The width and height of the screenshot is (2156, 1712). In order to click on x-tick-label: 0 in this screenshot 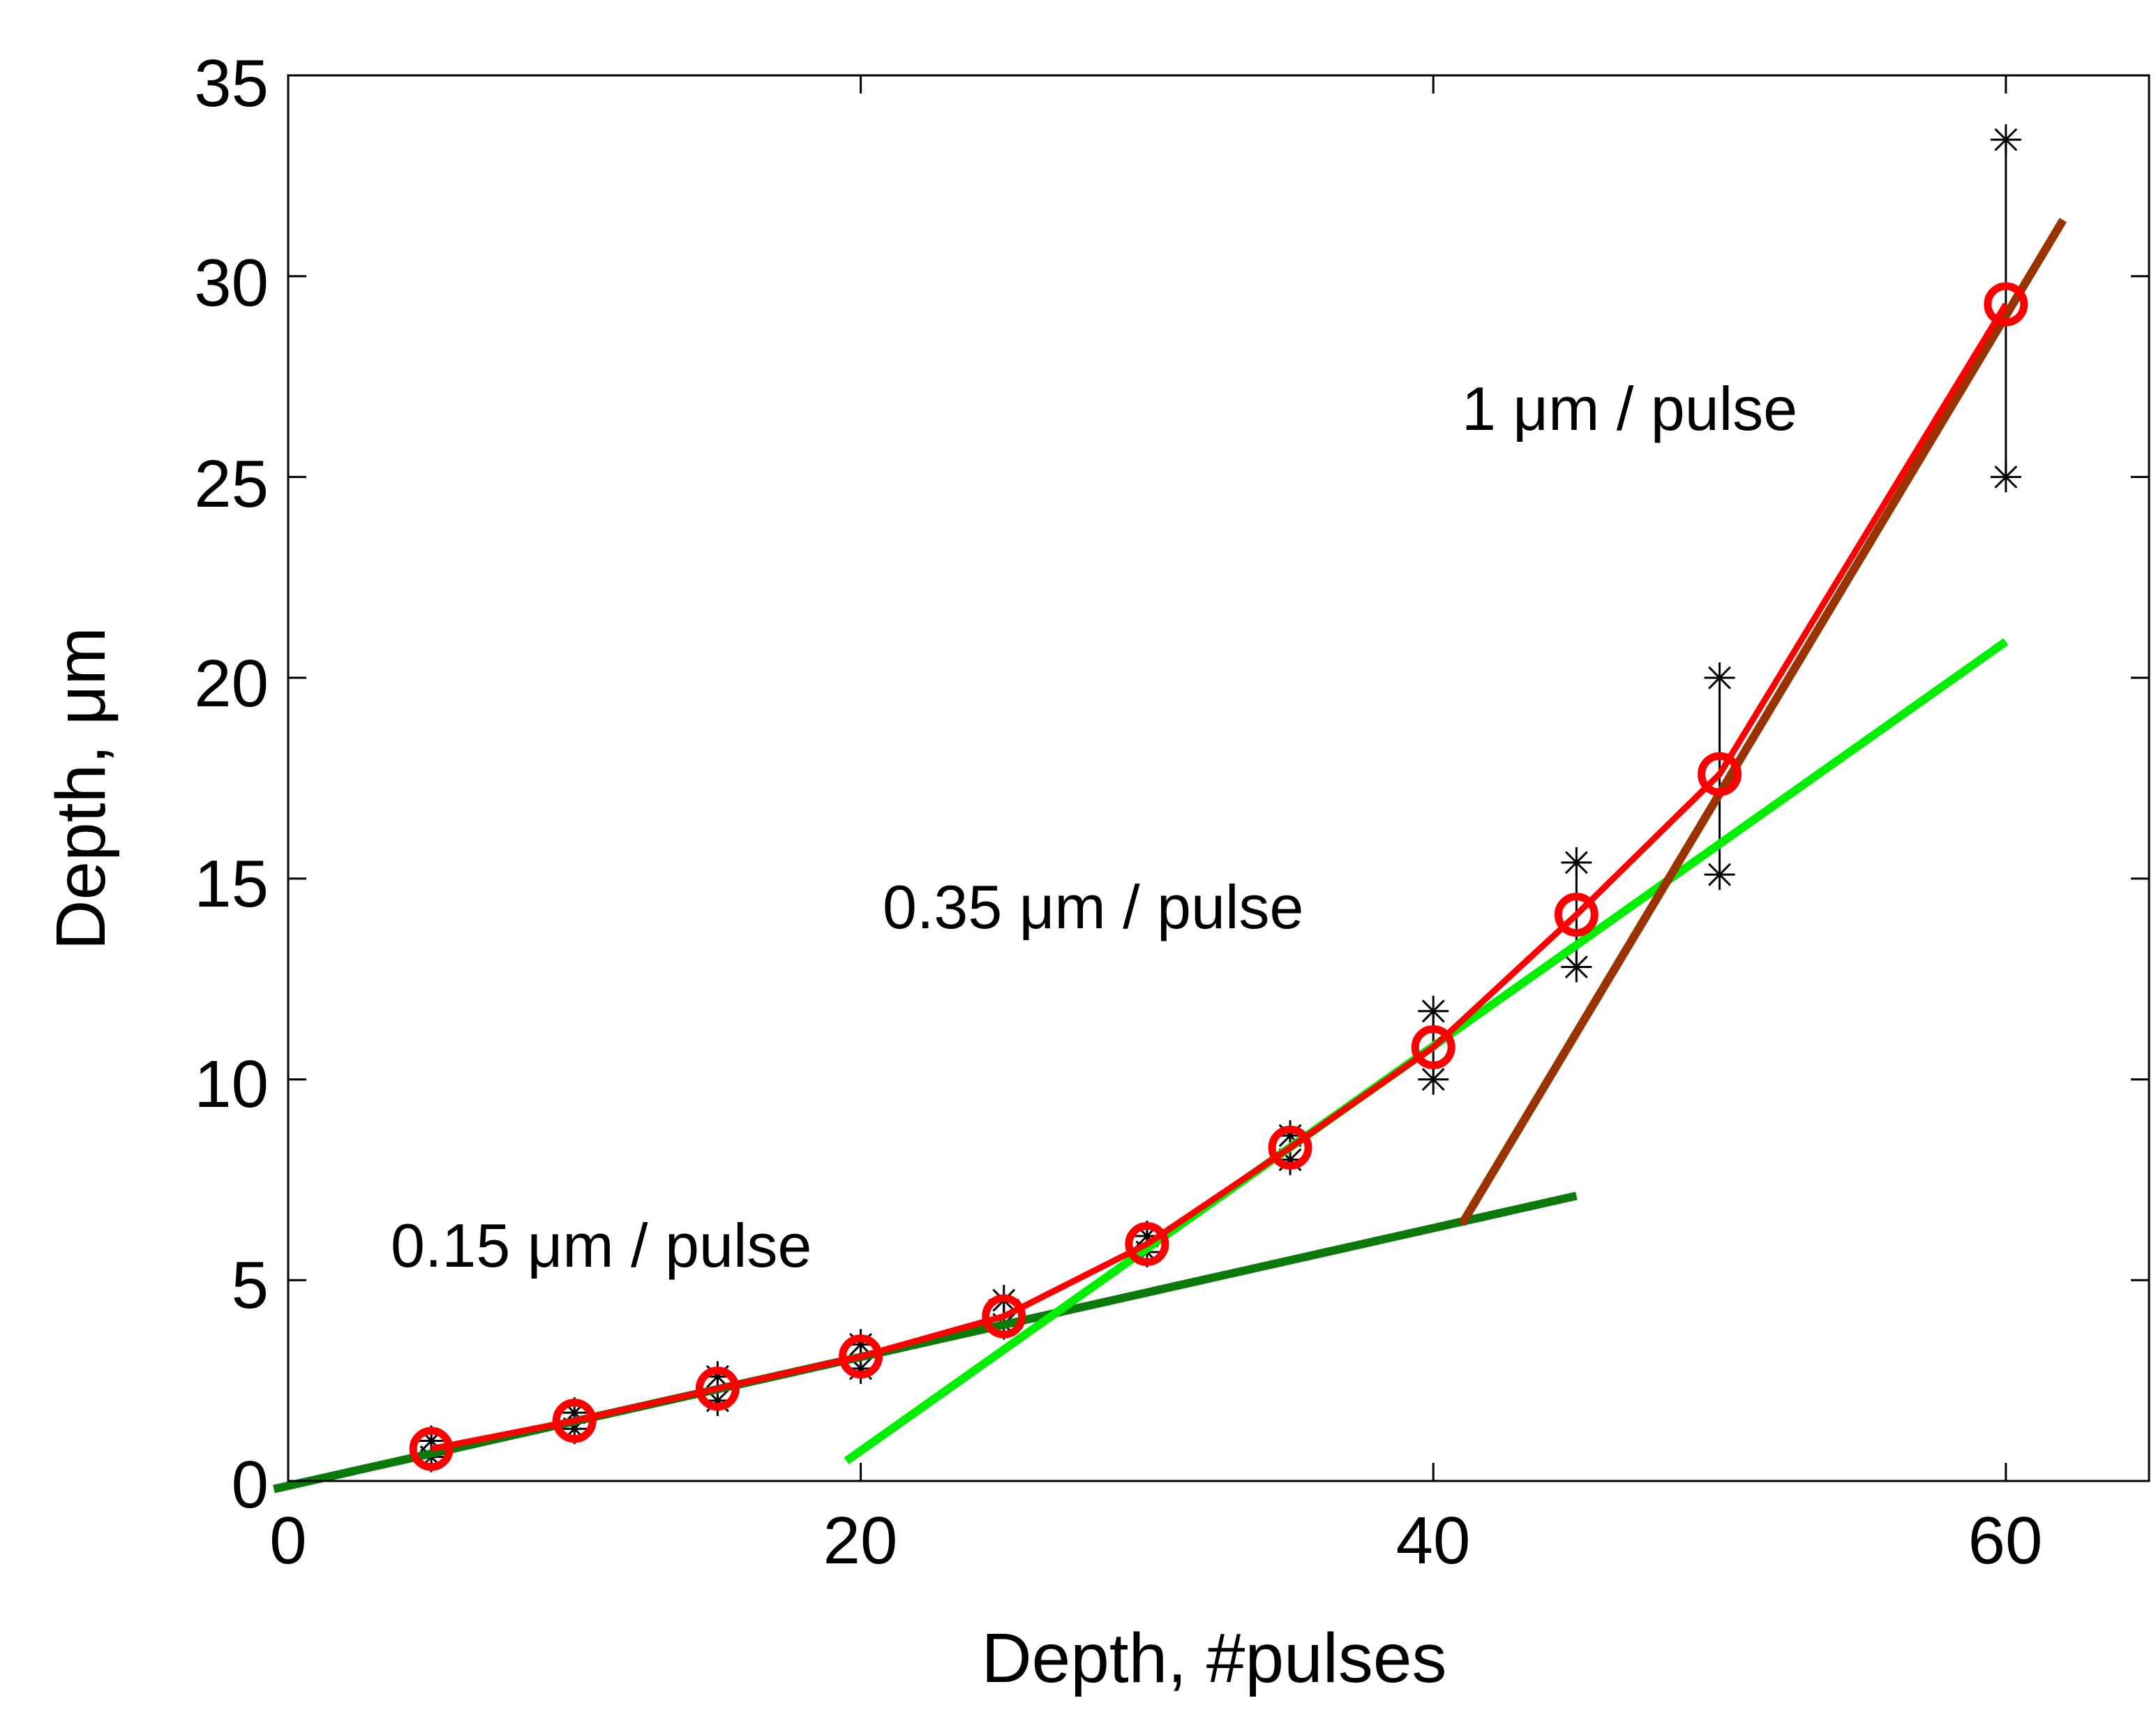, I will do `click(287, 1540)`.